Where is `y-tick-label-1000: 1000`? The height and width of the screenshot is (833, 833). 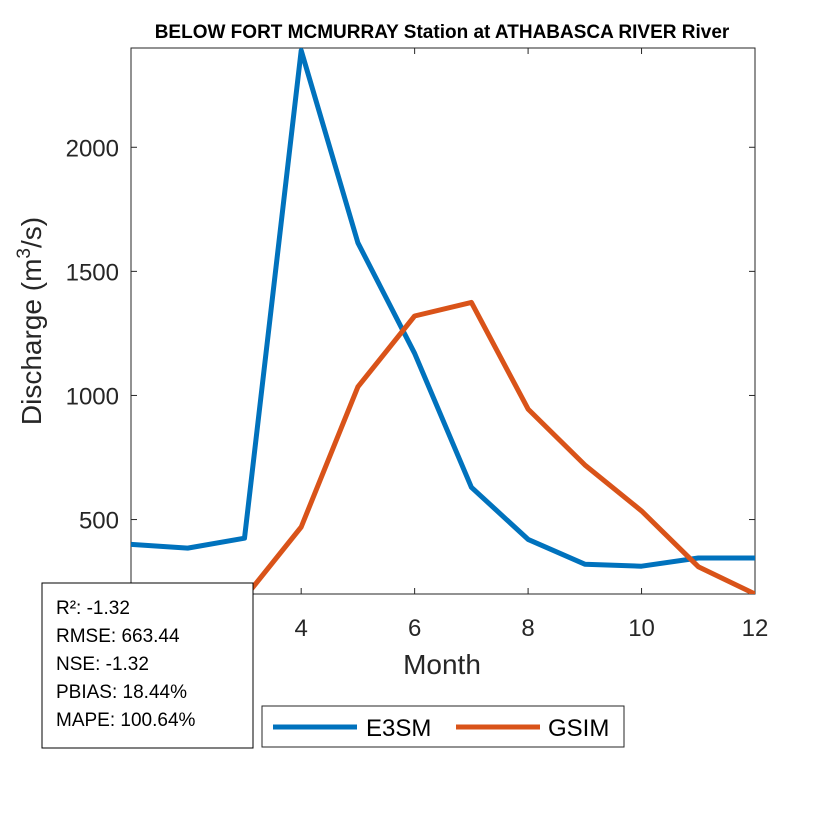
y-tick-label-1000: 1000 is located at coordinates (92, 396).